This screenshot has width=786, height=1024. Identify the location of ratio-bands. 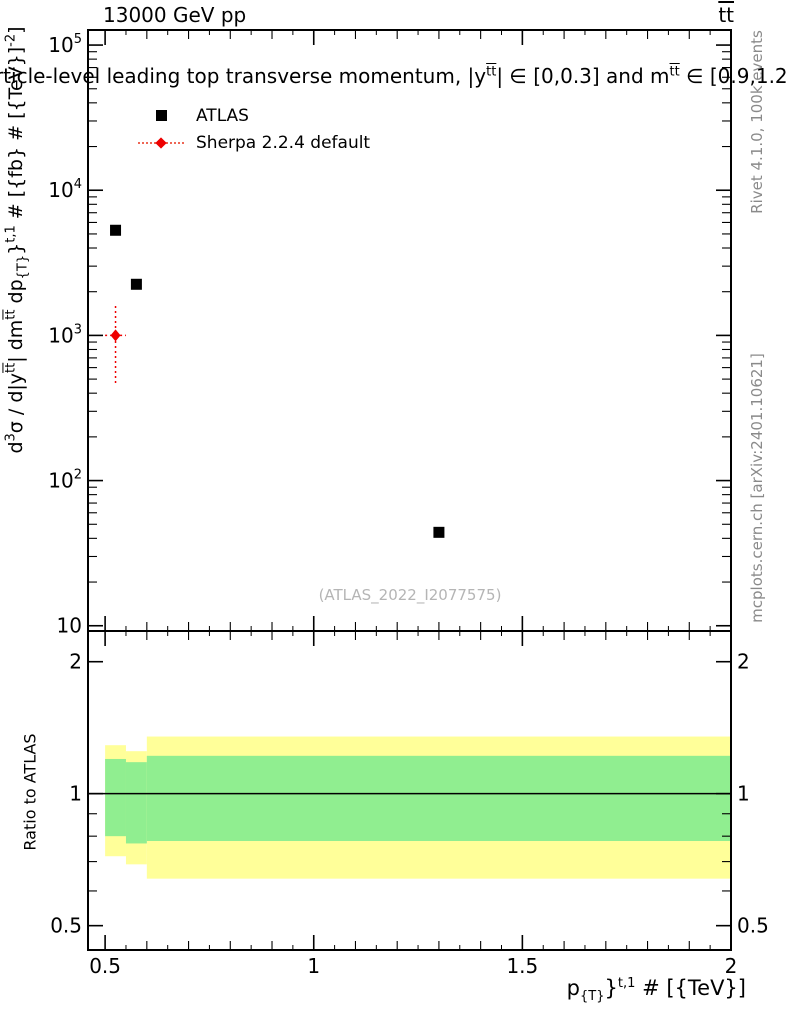
(410, 807).